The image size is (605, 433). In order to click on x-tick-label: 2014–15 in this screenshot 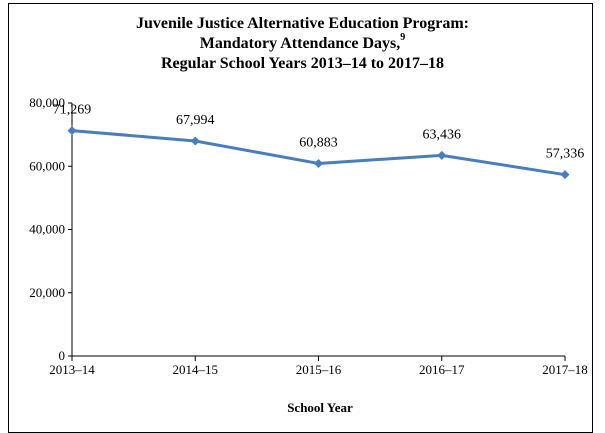, I will do `click(196, 369)`.